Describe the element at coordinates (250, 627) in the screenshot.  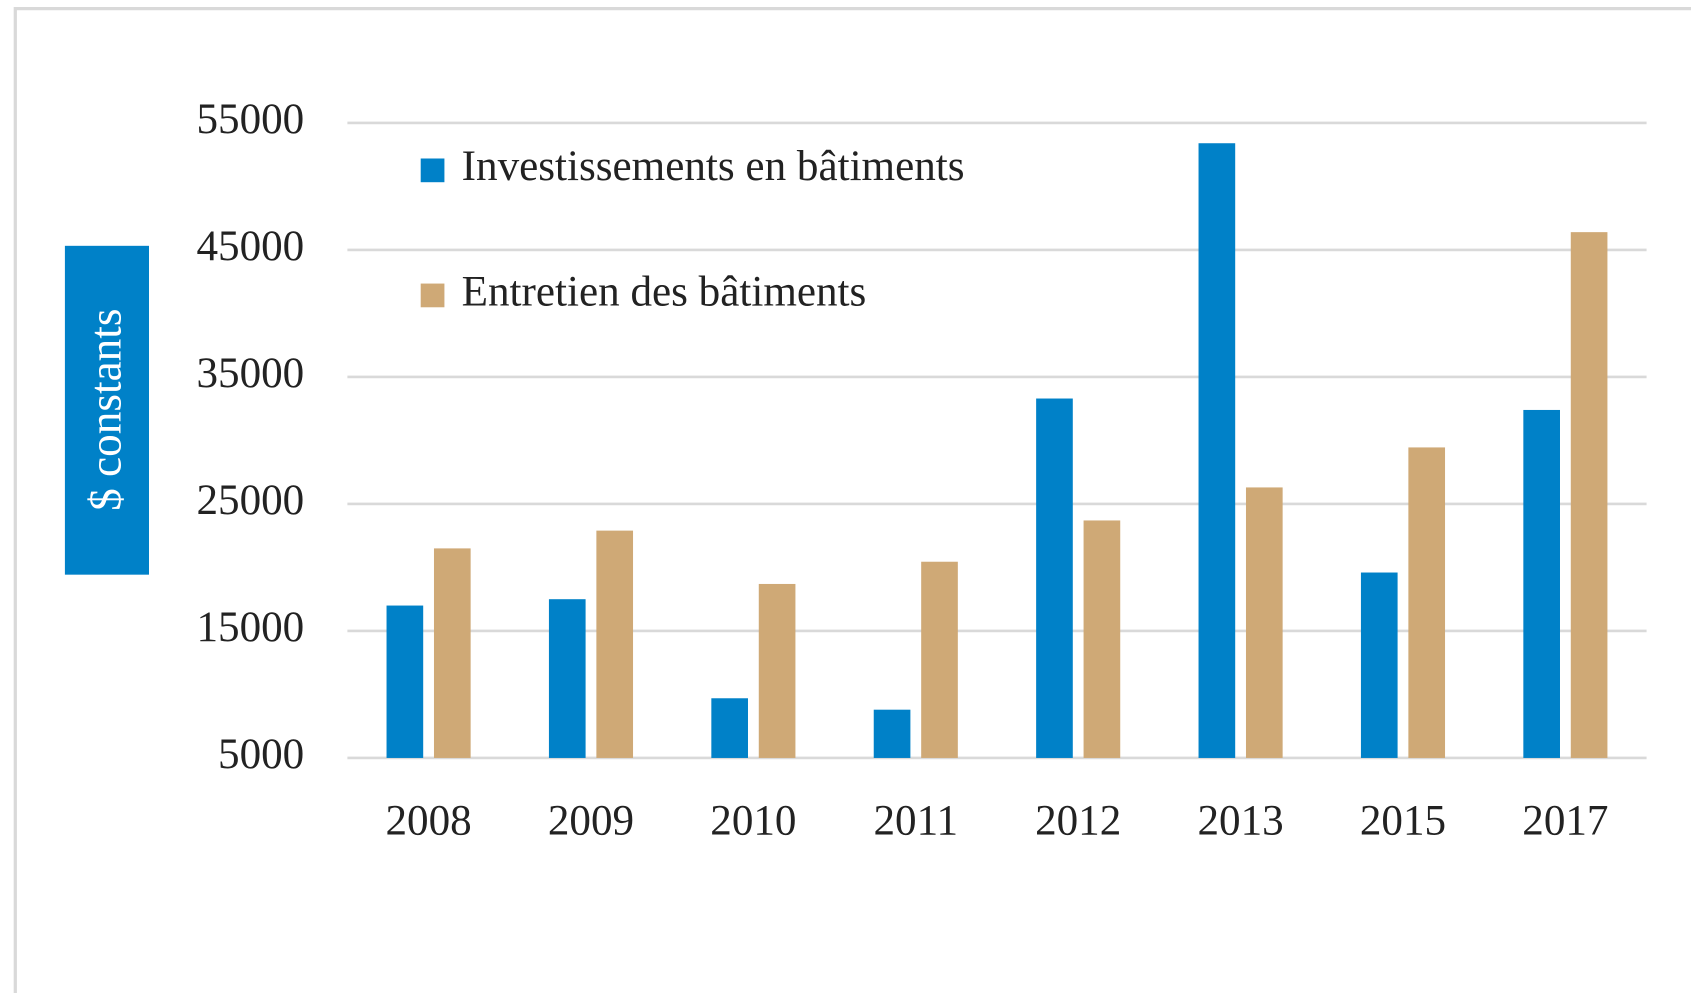
I see `y-tick-label: 15000` at that location.